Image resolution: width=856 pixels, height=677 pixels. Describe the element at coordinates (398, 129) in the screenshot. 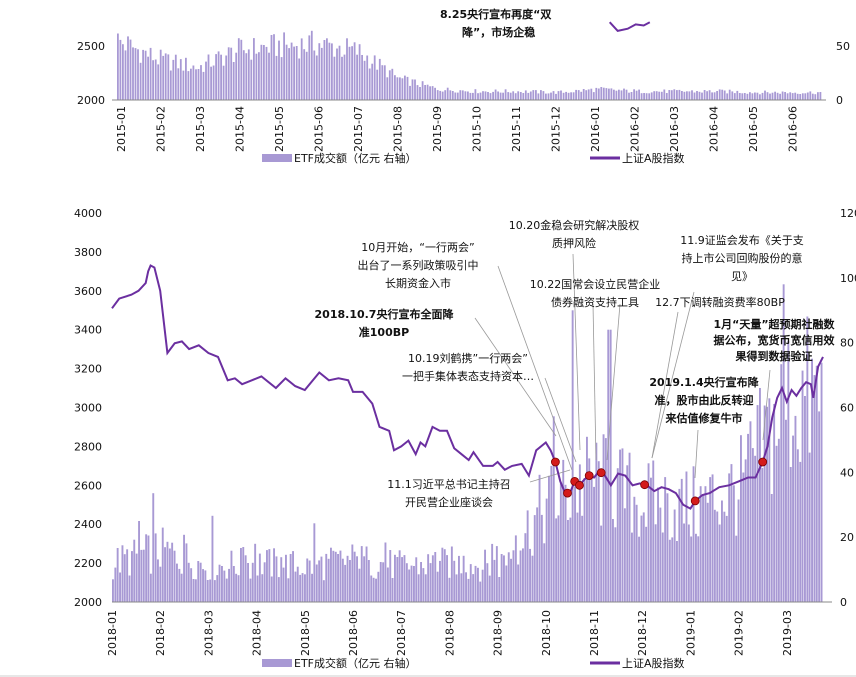

I see `top-x-tick-label: 2015-08` at that location.